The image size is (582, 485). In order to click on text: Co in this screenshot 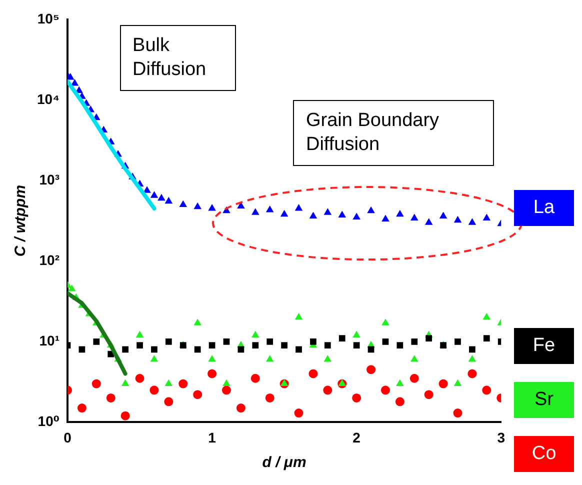, I will do `click(544, 454)`.